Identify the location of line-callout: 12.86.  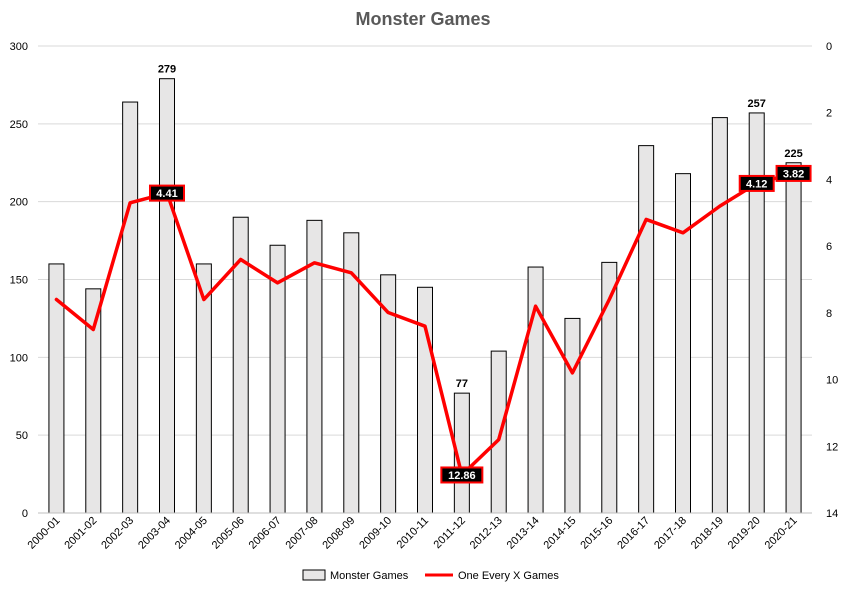
(462, 475).